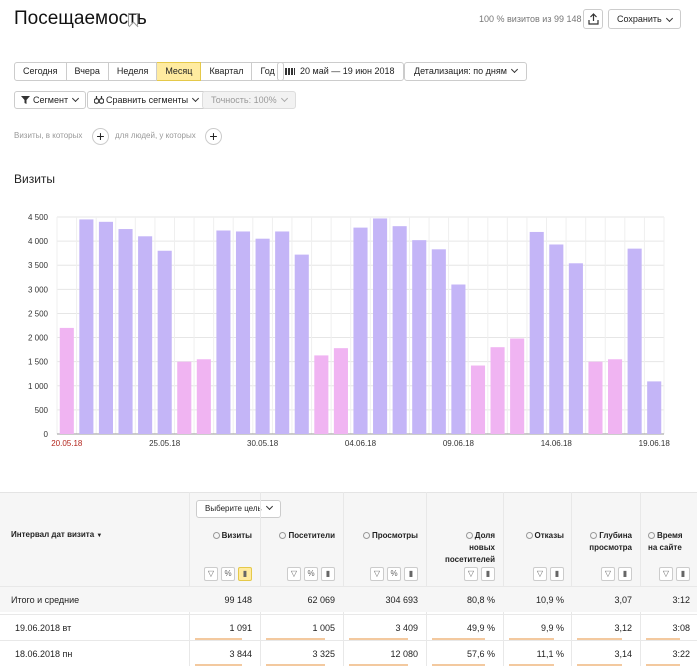 This screenshot has width=697, height=666. Describe the element at coordinates (56, 534) in the screenshot. I see `dimension-header: Интервал дат визита ▼` at that location.